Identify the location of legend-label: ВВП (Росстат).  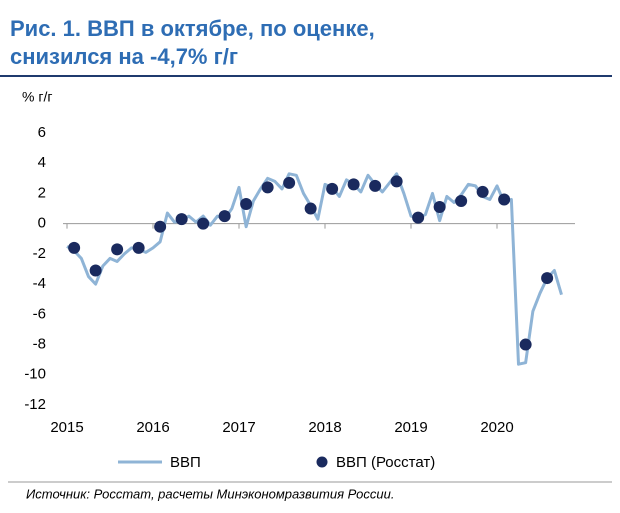
(385, 462).